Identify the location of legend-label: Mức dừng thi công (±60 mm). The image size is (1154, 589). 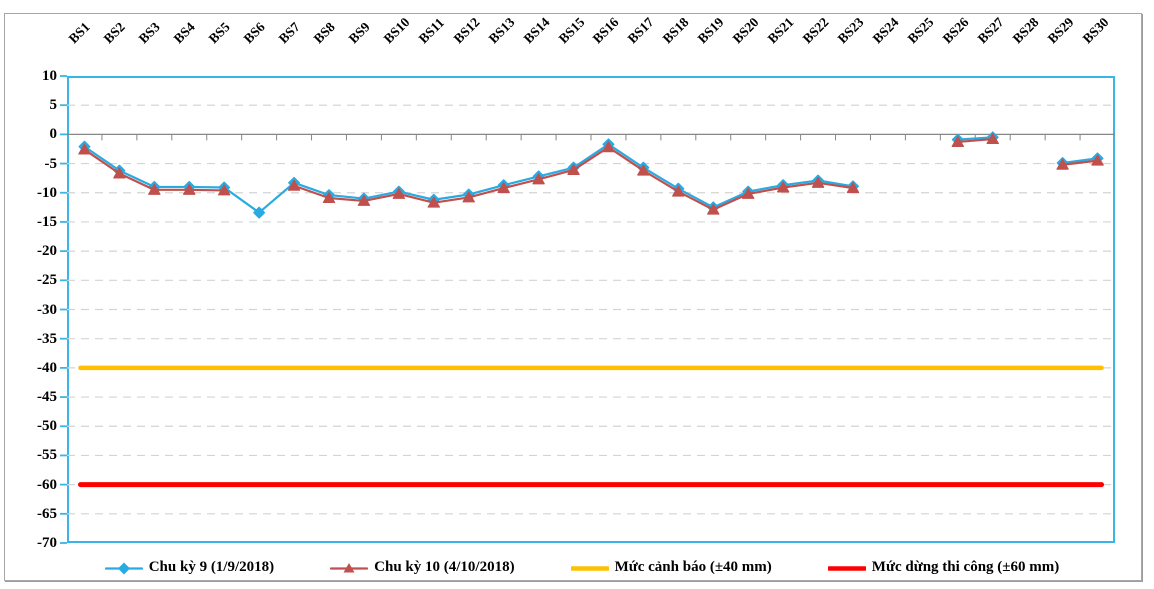
(965, 567).